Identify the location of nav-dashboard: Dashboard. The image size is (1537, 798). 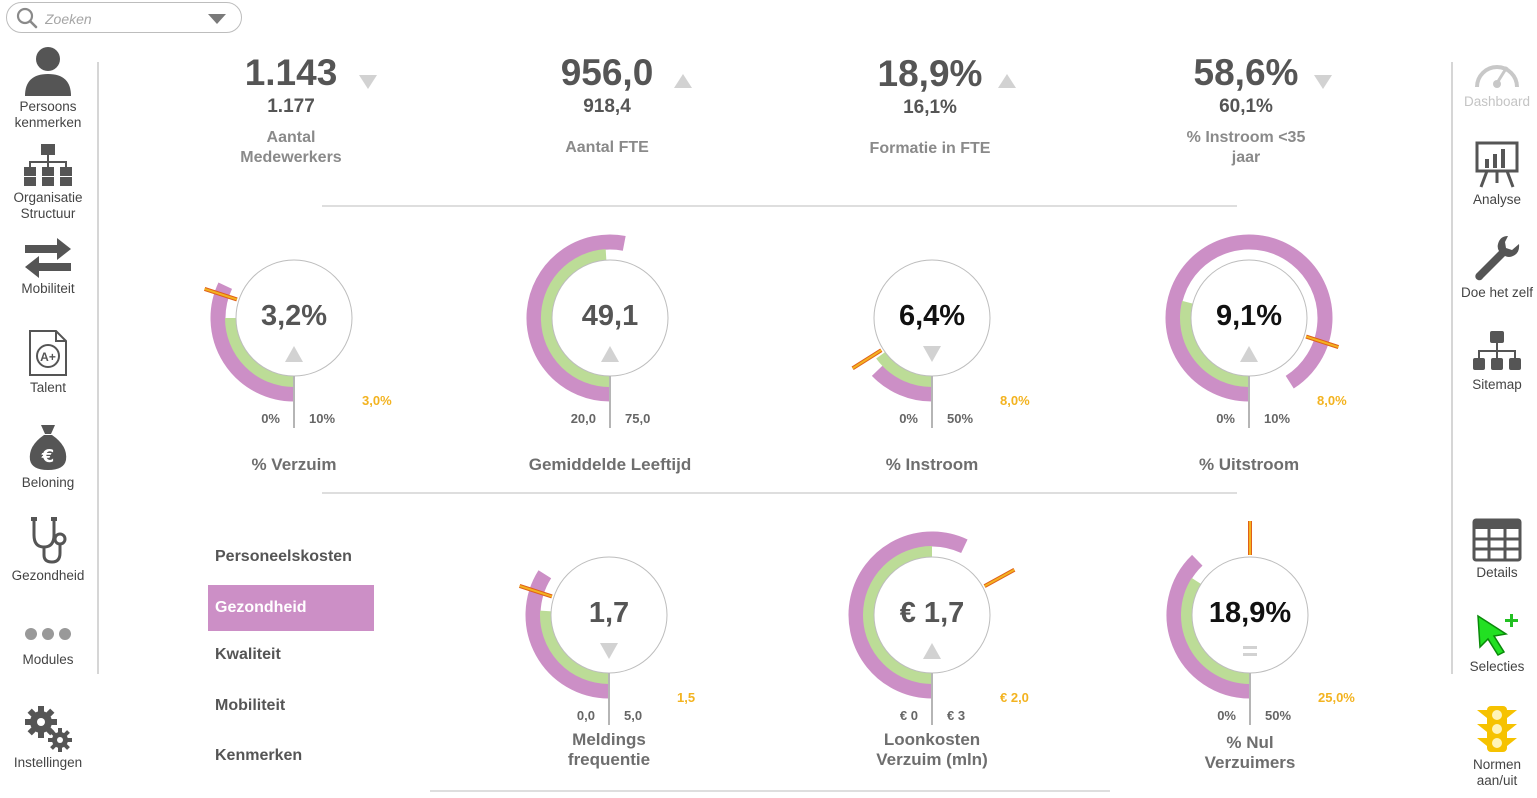
(1496, 82).